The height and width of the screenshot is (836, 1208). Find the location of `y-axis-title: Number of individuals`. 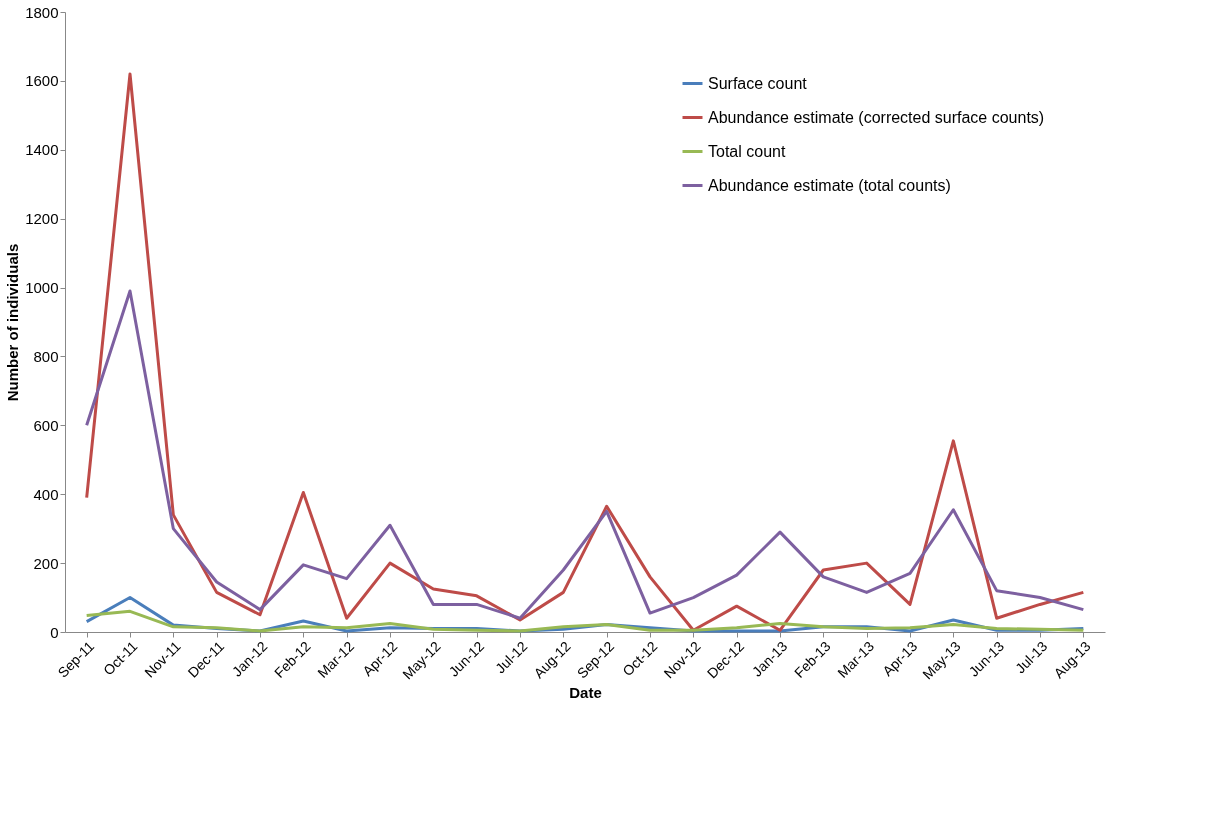

y-axis-title: Number of individuals is located at coordinates (13, 322).